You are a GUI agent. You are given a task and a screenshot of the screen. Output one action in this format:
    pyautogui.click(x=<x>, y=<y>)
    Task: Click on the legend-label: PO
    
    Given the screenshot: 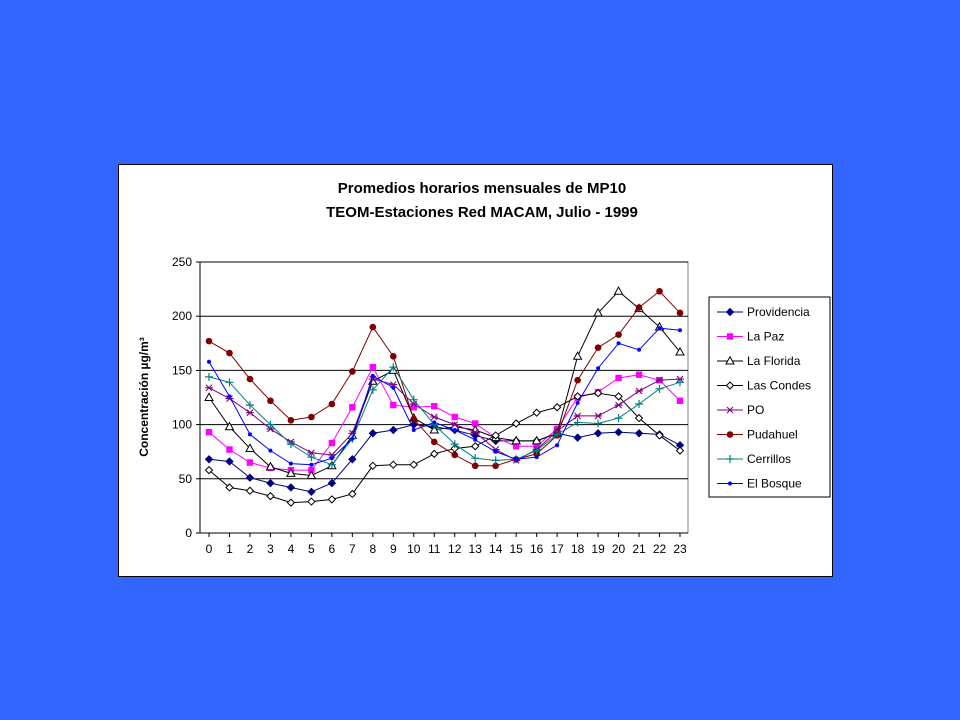 What is the action you would take?
    pyautogui.click(x=755, y=410)
    